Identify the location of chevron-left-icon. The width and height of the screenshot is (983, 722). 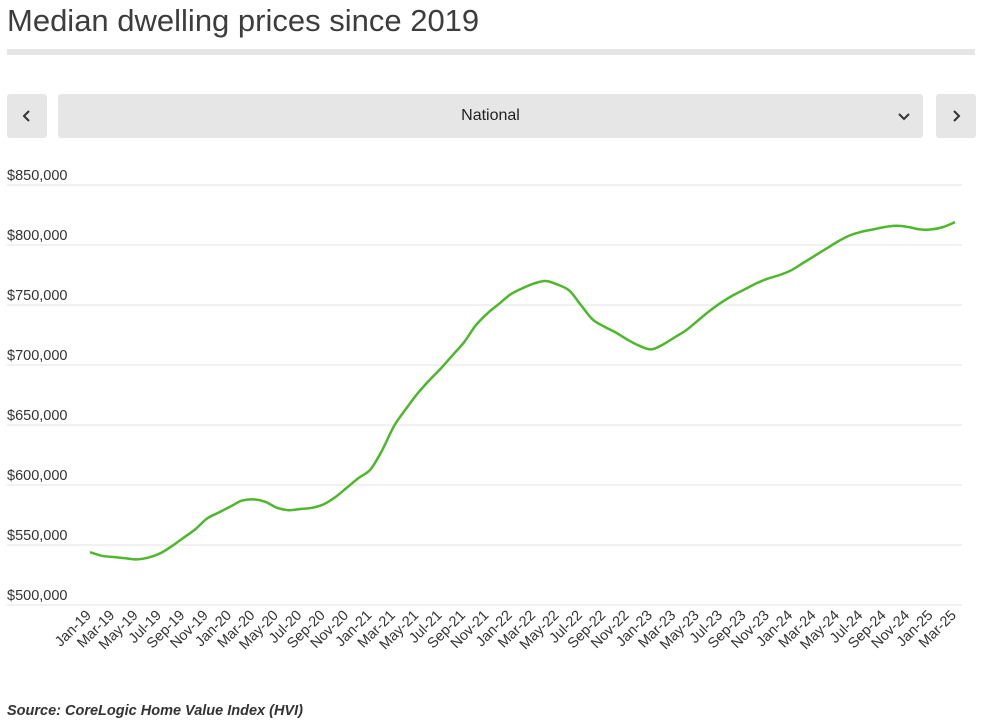
(26, 116).